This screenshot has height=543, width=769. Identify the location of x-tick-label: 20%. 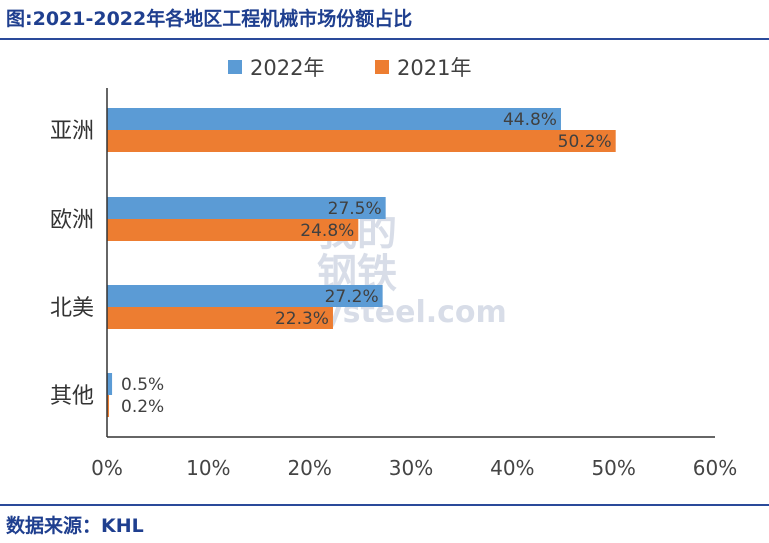
(309, 468).